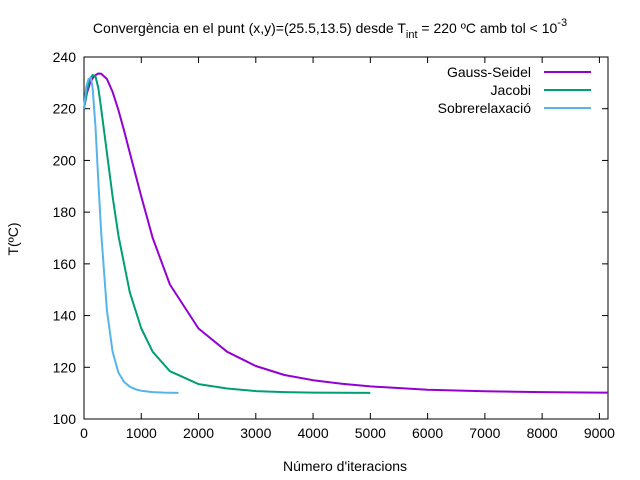 The width and height of the screenshot is (640, 480). I want to click on x-tick-label-8: 8000, so click(542, 433).